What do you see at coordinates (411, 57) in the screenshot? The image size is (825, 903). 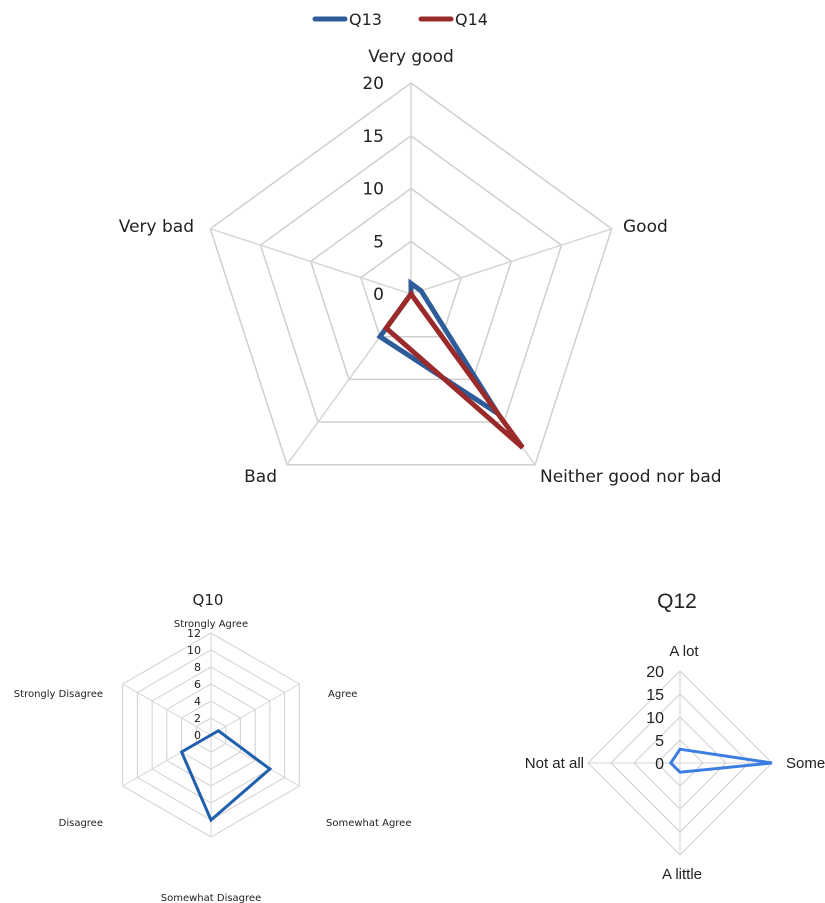 I see `category-label: Very good` at bounding box center [411, 57].